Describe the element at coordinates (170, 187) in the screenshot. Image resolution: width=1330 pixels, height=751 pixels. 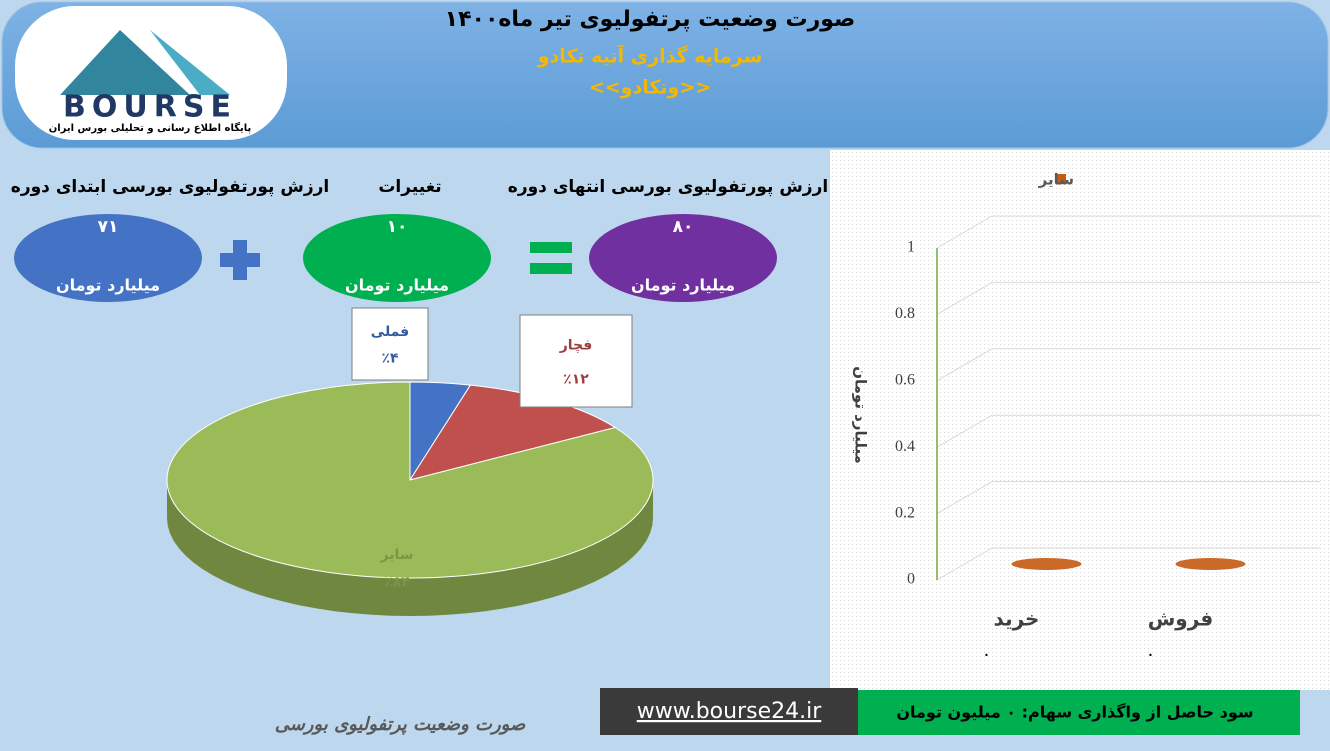
I see `summary-label: ارزش پورتفولیوی بورسی ابتدای دوره` at that location.